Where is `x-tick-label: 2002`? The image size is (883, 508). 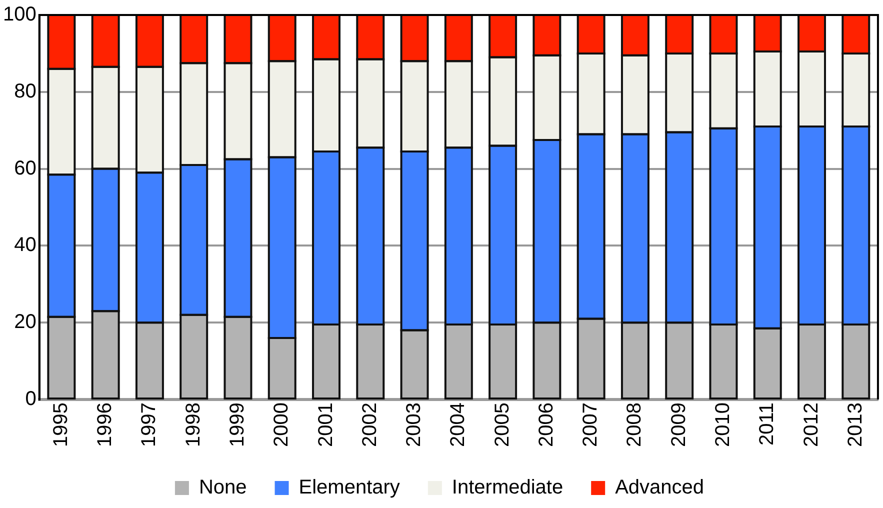 x-tick-label: 2002 is located at coordinates (369, 425).